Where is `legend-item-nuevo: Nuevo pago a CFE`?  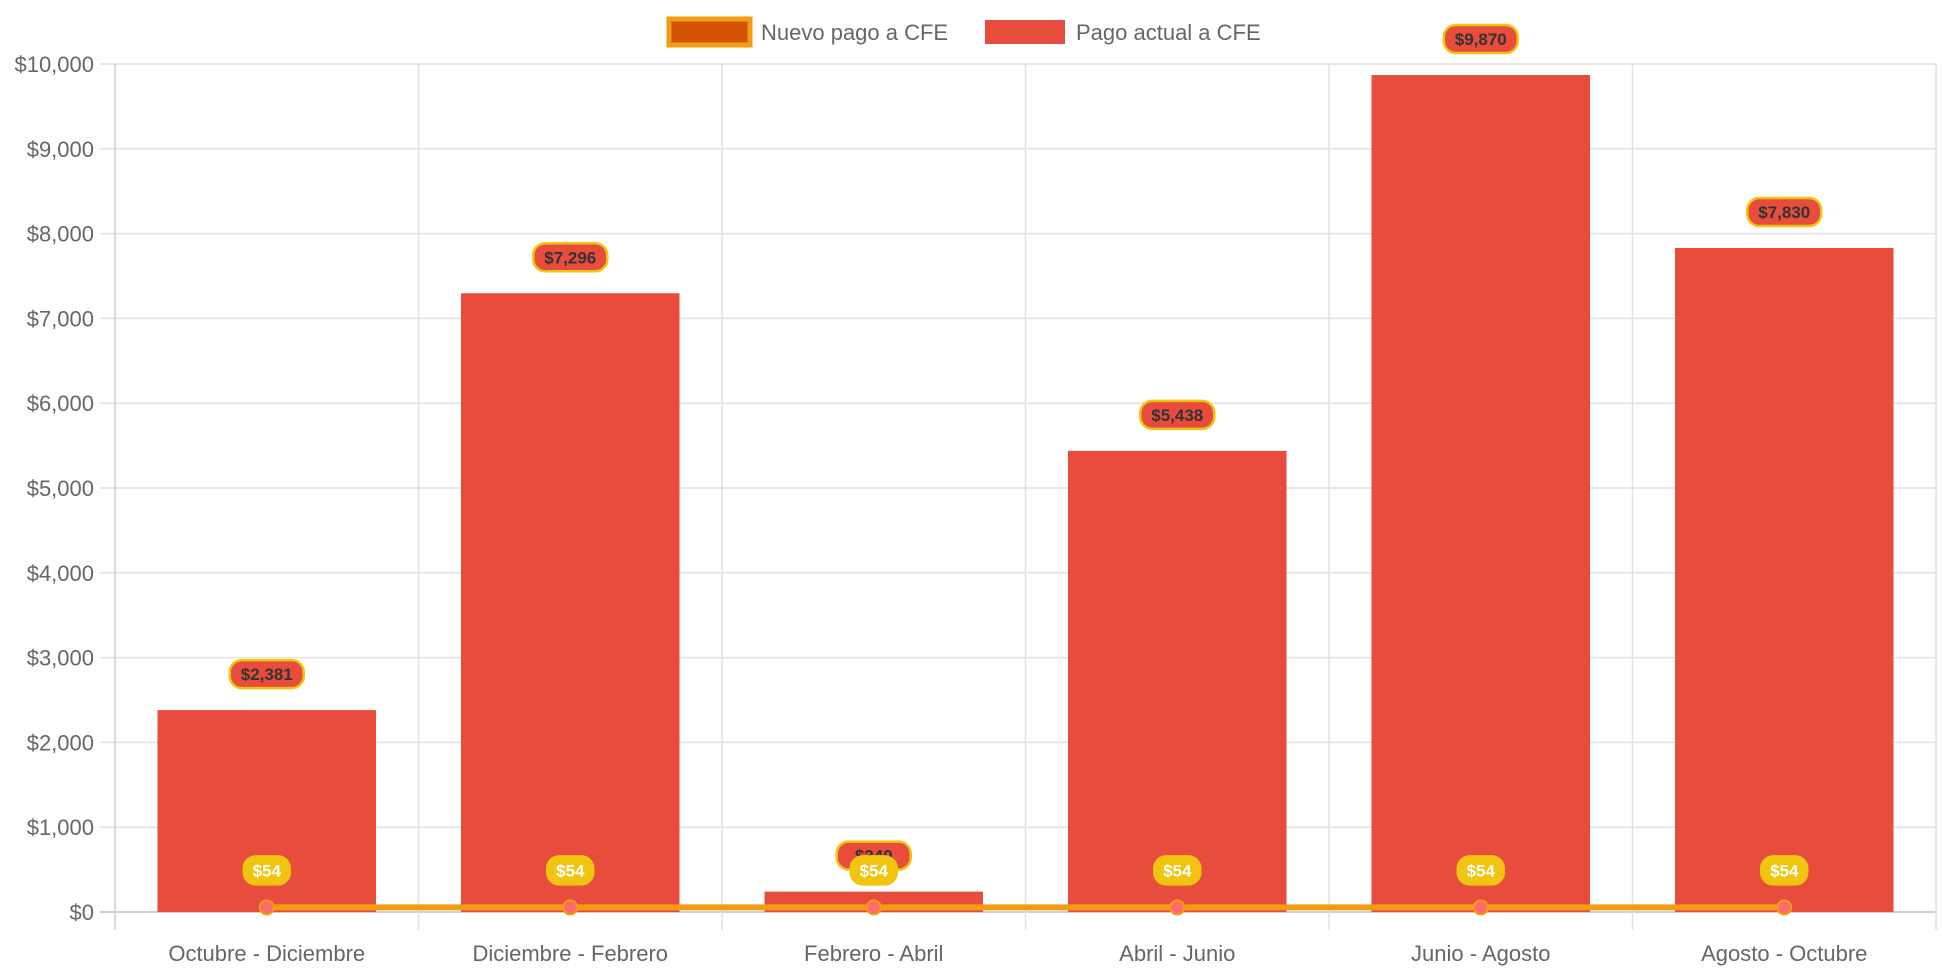 legend-item-nuevo: Nuevo pago a CFE is located at coordinates (807, 32).